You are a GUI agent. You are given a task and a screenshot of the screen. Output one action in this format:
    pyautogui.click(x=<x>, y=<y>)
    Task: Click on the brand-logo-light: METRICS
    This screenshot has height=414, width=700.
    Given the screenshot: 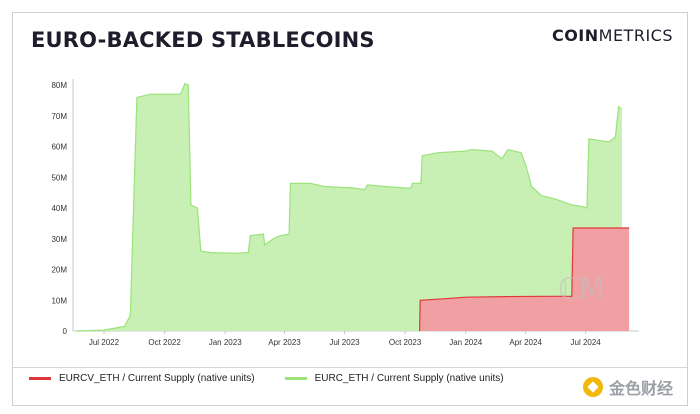 What is the action you would take?
    pyautogui.click(x=635, y=35)
    